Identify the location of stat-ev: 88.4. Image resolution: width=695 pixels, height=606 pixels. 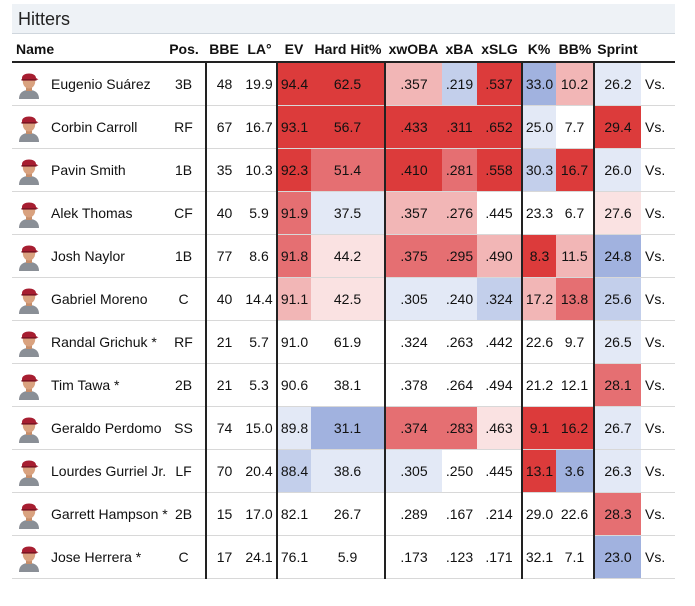
(293, 471).